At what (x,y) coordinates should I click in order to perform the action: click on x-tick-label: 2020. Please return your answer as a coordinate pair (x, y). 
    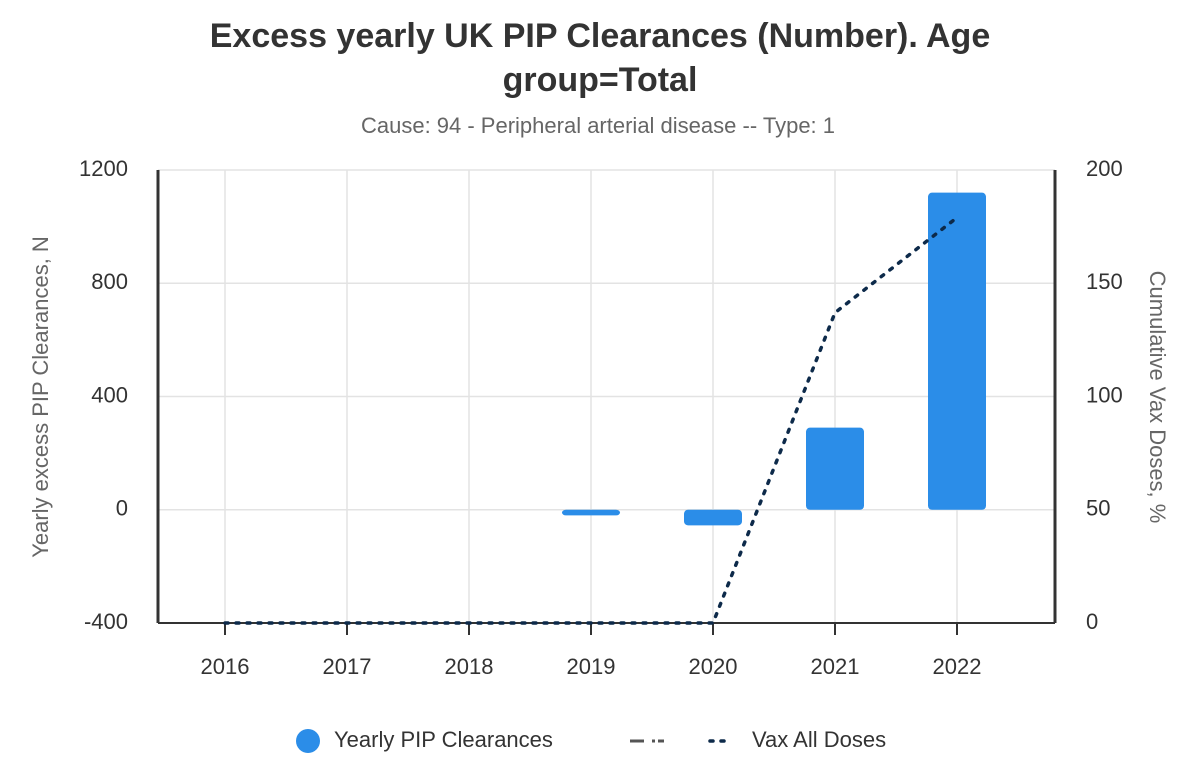
    Looking at the image, I should click on (713, 666).